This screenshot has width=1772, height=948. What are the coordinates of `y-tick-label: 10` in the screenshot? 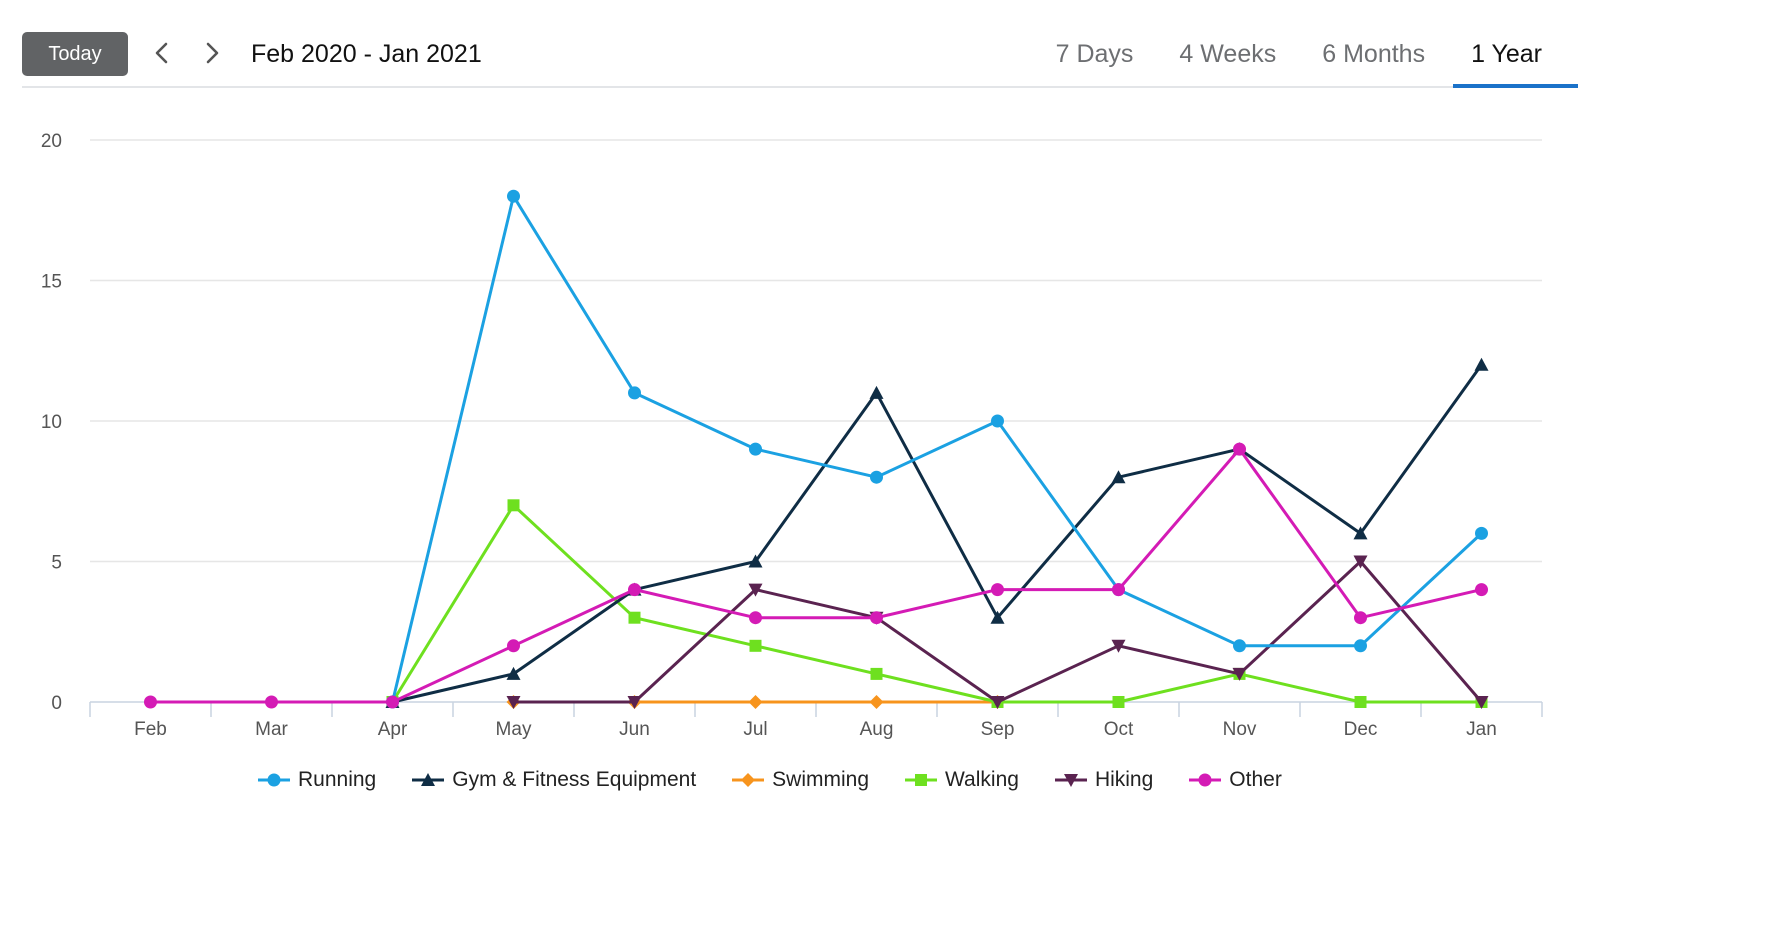 It's located at (51, 422).